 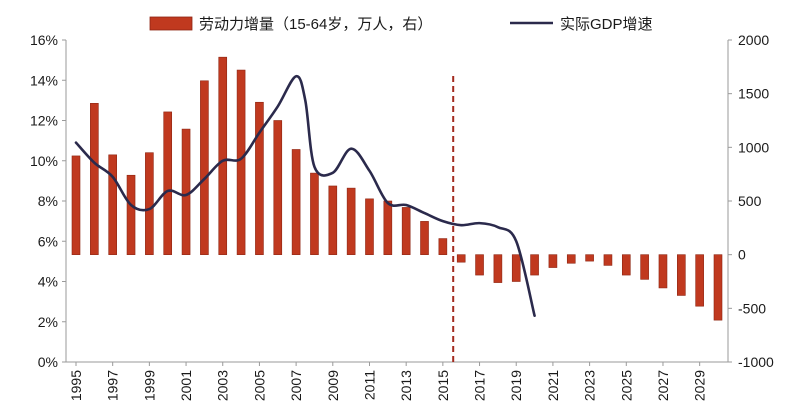 I want to click on right-tick-label: -500, so click(x=752, y=308).